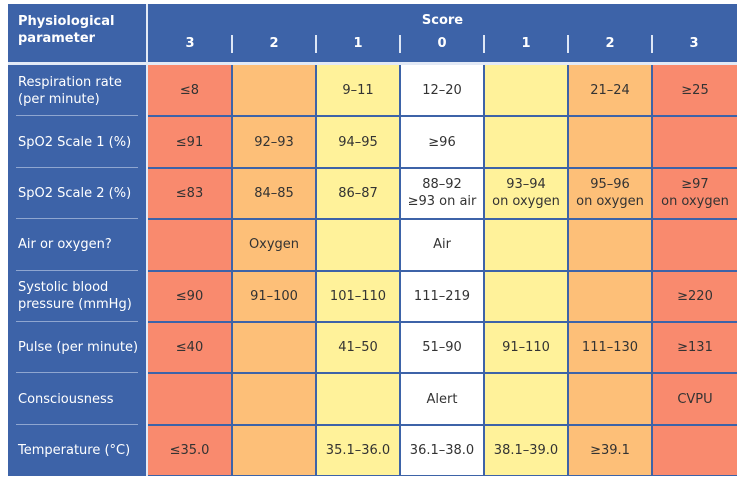  Describe the element at coordinates (274, 193) in the screenshot. I see `score-cell: 84–85` at that location.